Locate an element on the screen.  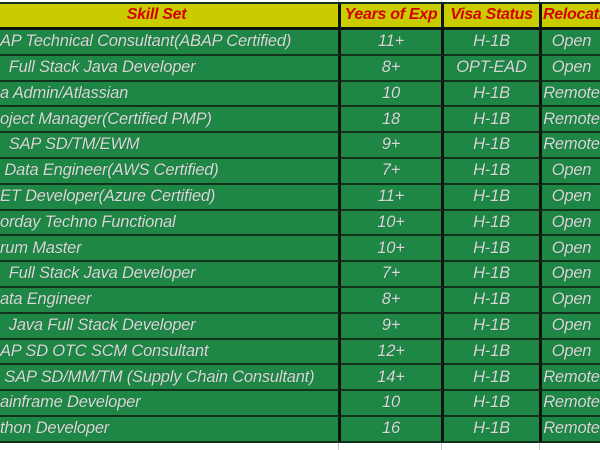
column-header-skill-set: Skill Set is located at coordinates (170, 16).